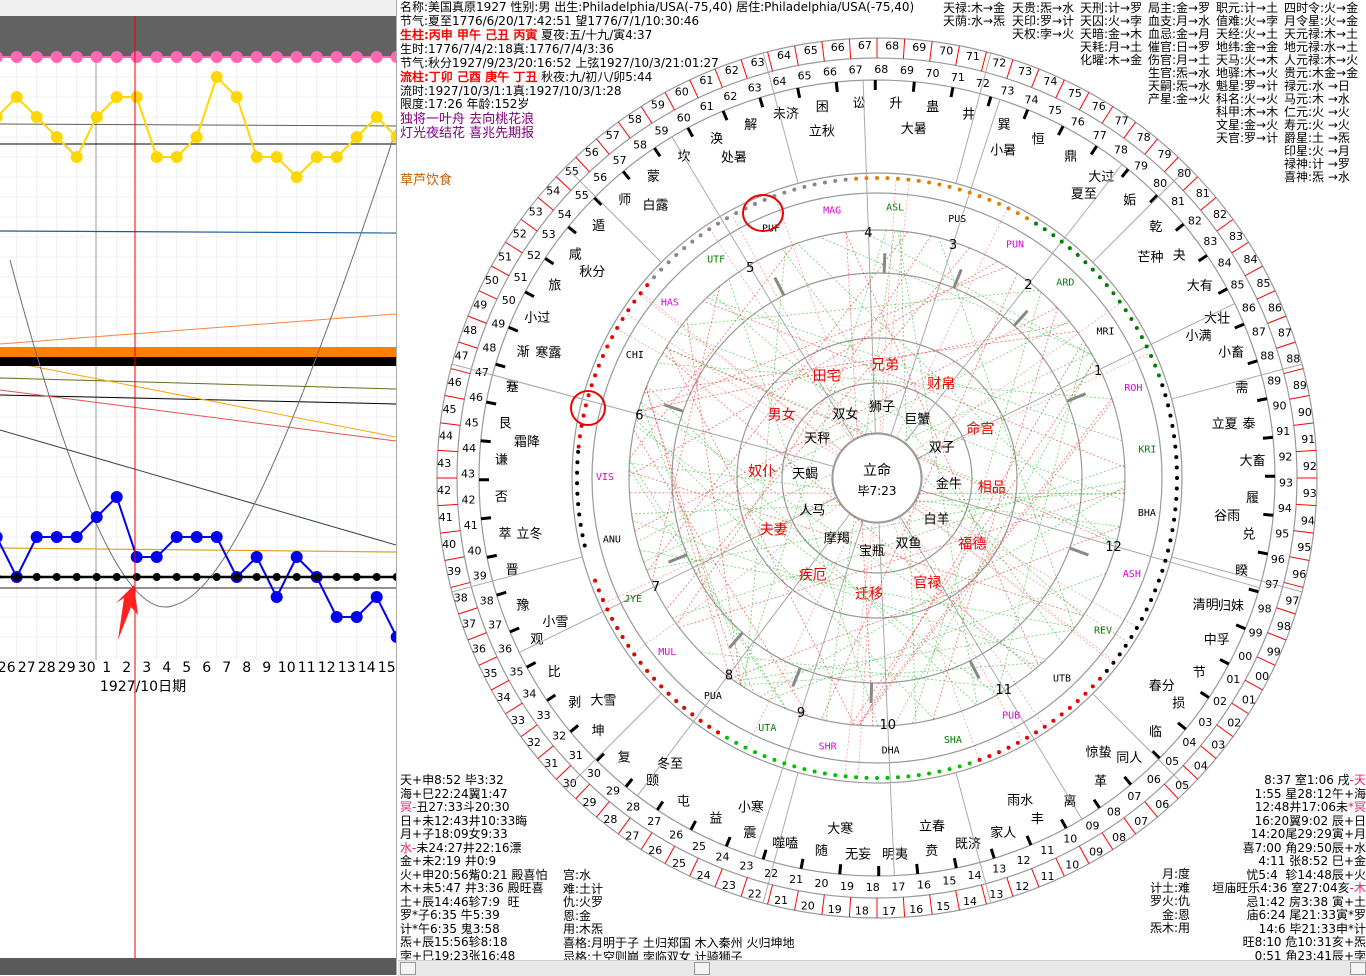  What do you see at coordinates (1301, 861) in the screenshot?
I see `planet-position: 4:11 张8:52 巳` at bounding box center [1301, 861].